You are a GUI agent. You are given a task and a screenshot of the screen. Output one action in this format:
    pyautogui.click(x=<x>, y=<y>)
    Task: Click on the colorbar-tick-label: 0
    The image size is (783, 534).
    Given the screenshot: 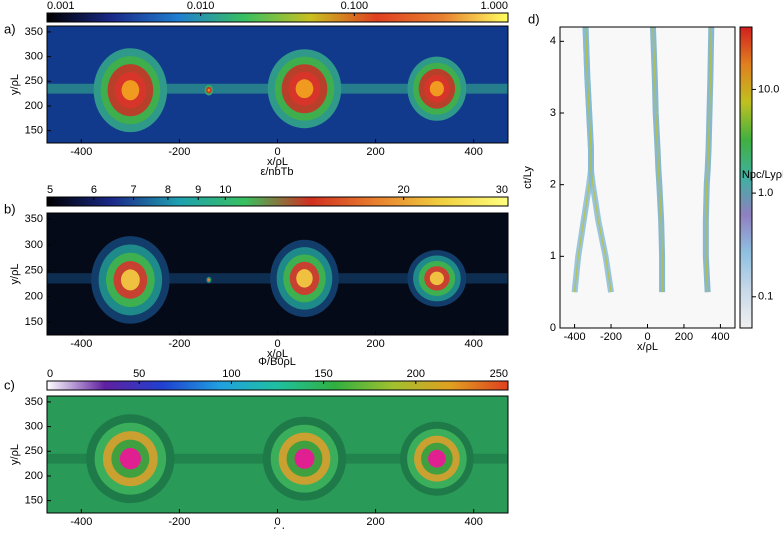 What is the action you would take?
    pyautogui.click(x=50, y=374)
    